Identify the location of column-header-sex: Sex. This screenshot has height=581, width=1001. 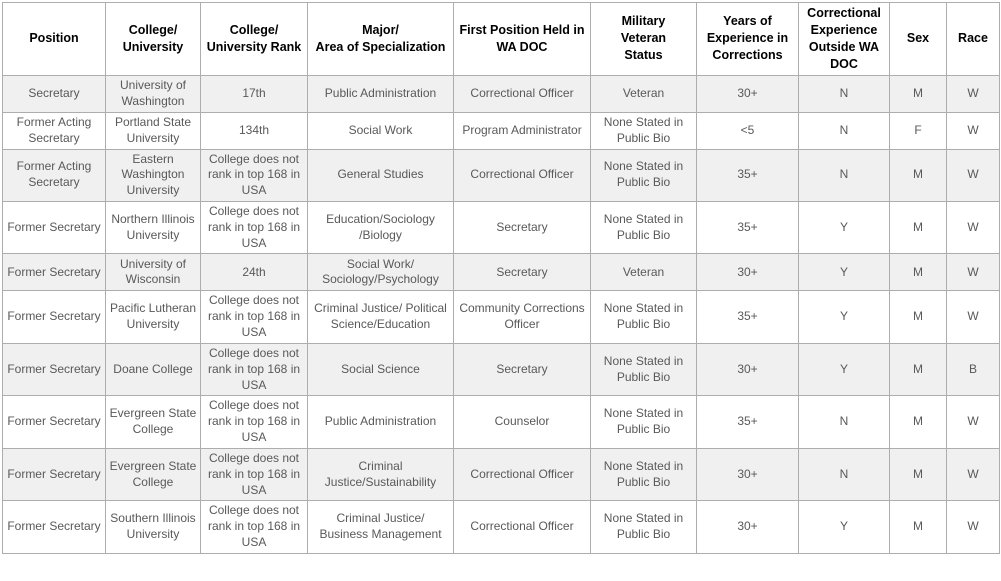
(918, 39).